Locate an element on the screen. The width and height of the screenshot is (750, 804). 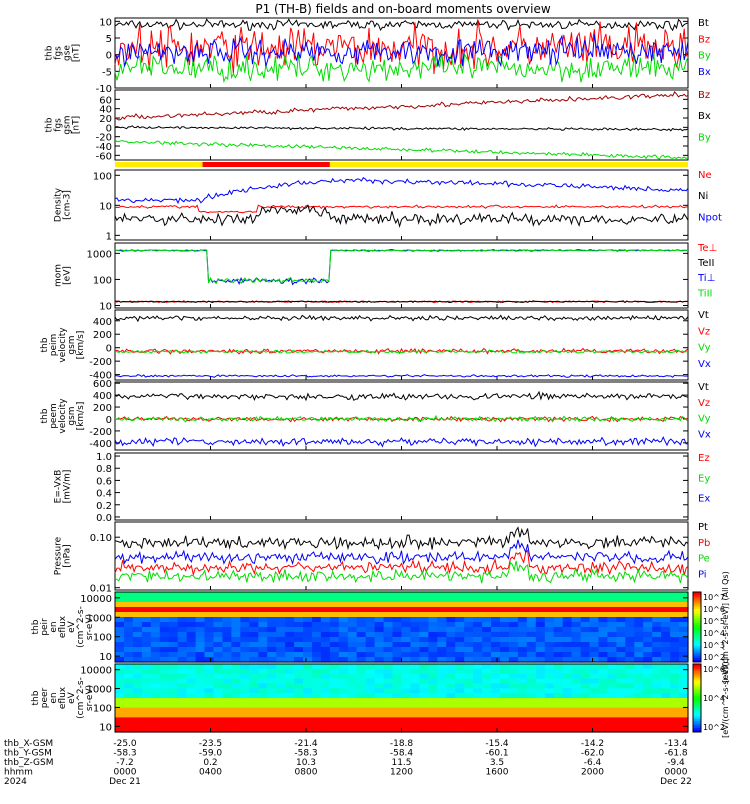
y-axis-label: [nT] is located at coordinates (77, 125).